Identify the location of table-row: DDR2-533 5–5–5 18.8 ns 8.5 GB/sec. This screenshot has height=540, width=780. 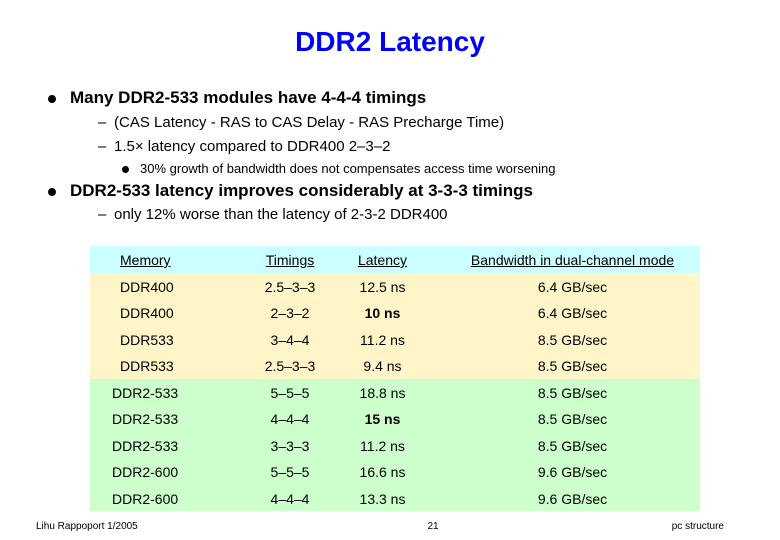
(395, 391).